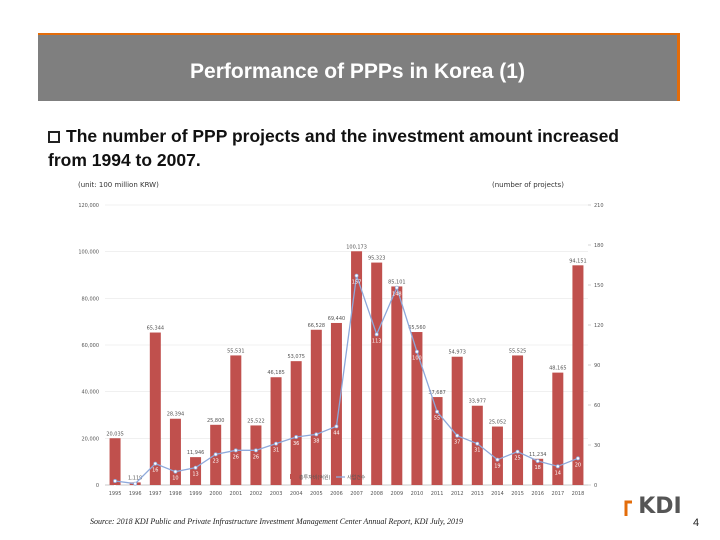 The height and width of the screenshot is (540, 720). Describe the element at coordinates (196, 453) in the screenshot. I see `bar-value-label: 11,946` at that location.